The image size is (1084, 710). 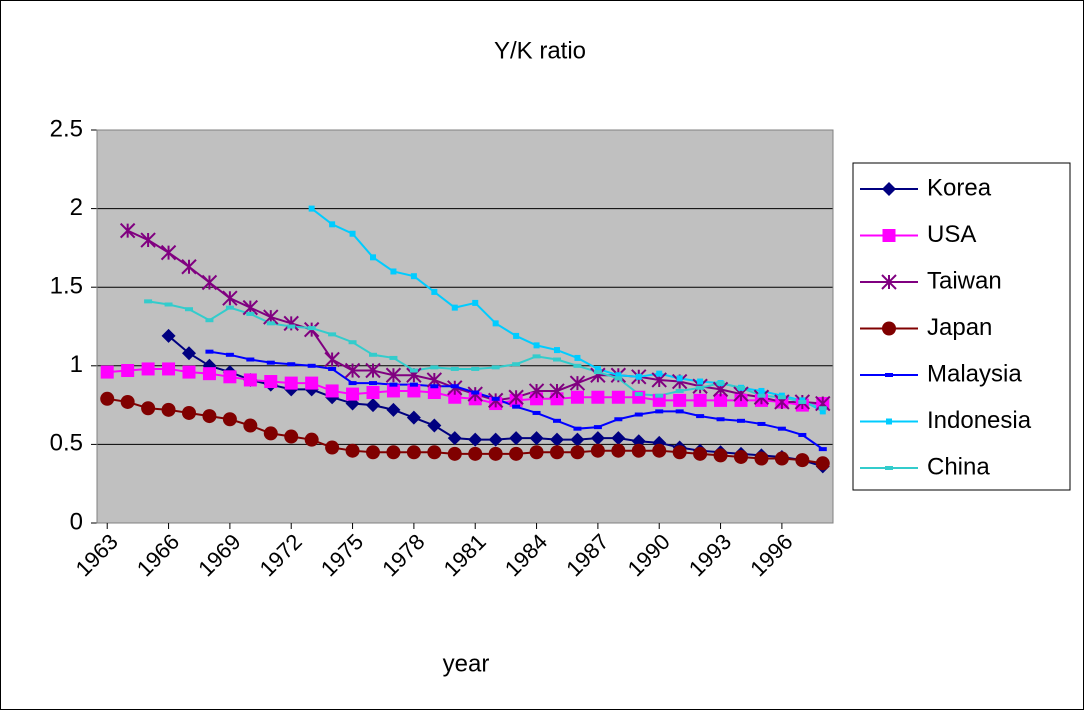 What do you see at coordinates (964, 280) in the screenshot?
I see `legend-label: Taiwan` at bounding box center [964, 280].